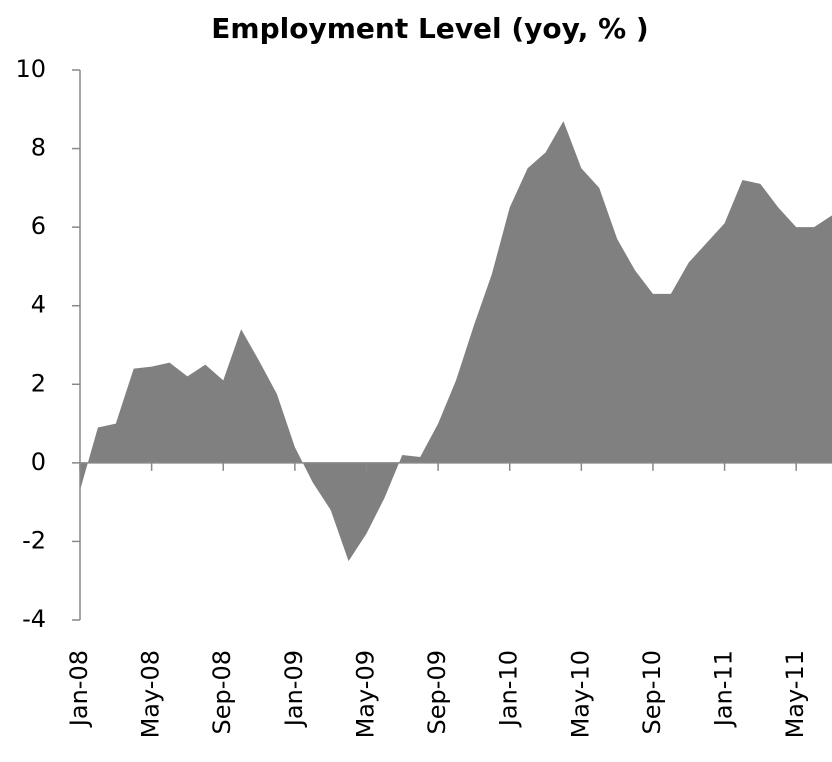 Image resolution: width=832 pixels, height=762 pixels. Describe the element at coordinates (38, 462) in the screenshot. I see `y-tick-label: 0` at that location.